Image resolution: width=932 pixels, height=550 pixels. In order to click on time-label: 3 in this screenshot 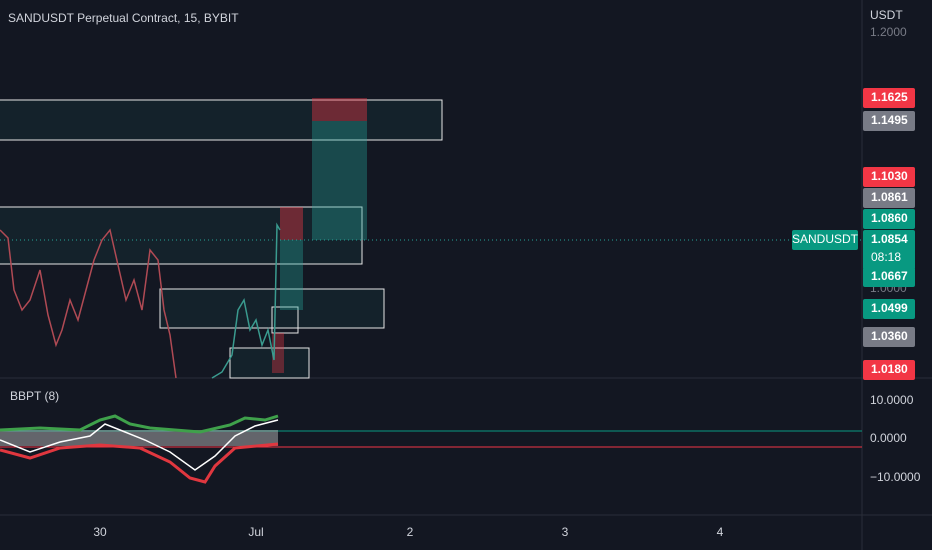, I will do `click(565, 532)`.